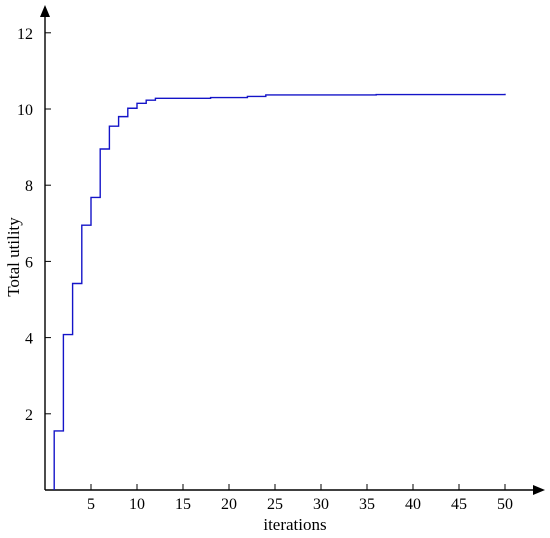  I want to click on x-tick-label: 40, so click(413, 504).